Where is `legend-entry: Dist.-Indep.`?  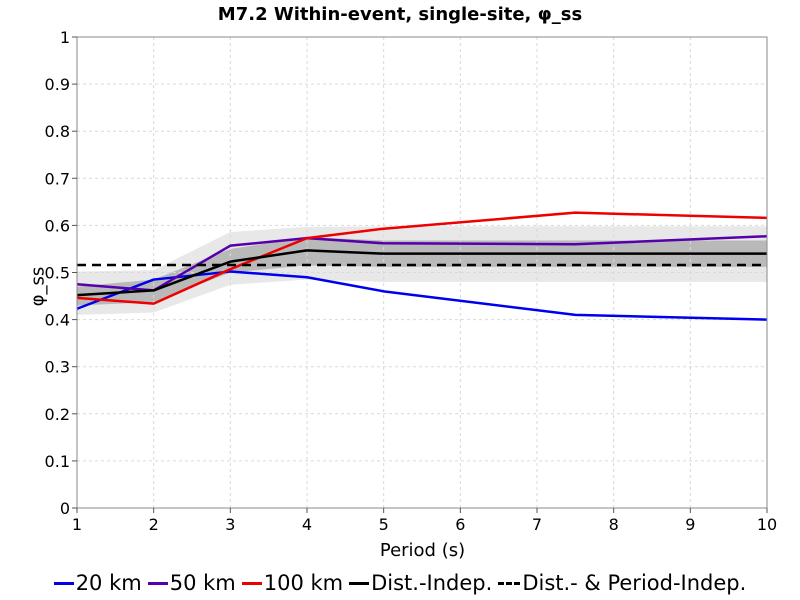
legend-entry: Dist.-Indep. is located at coordinates (420, 583).